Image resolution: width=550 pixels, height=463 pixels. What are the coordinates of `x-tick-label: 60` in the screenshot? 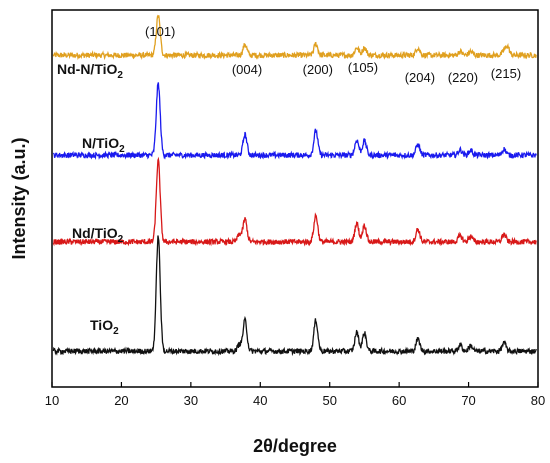 It's located at (399, 400).